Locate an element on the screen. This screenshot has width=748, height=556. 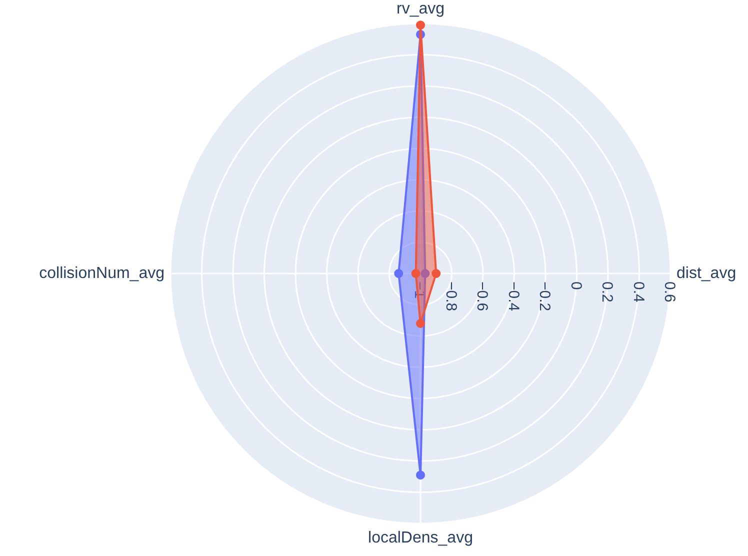
spoke-label: localDens_avg is located at coordinates (420, 538).